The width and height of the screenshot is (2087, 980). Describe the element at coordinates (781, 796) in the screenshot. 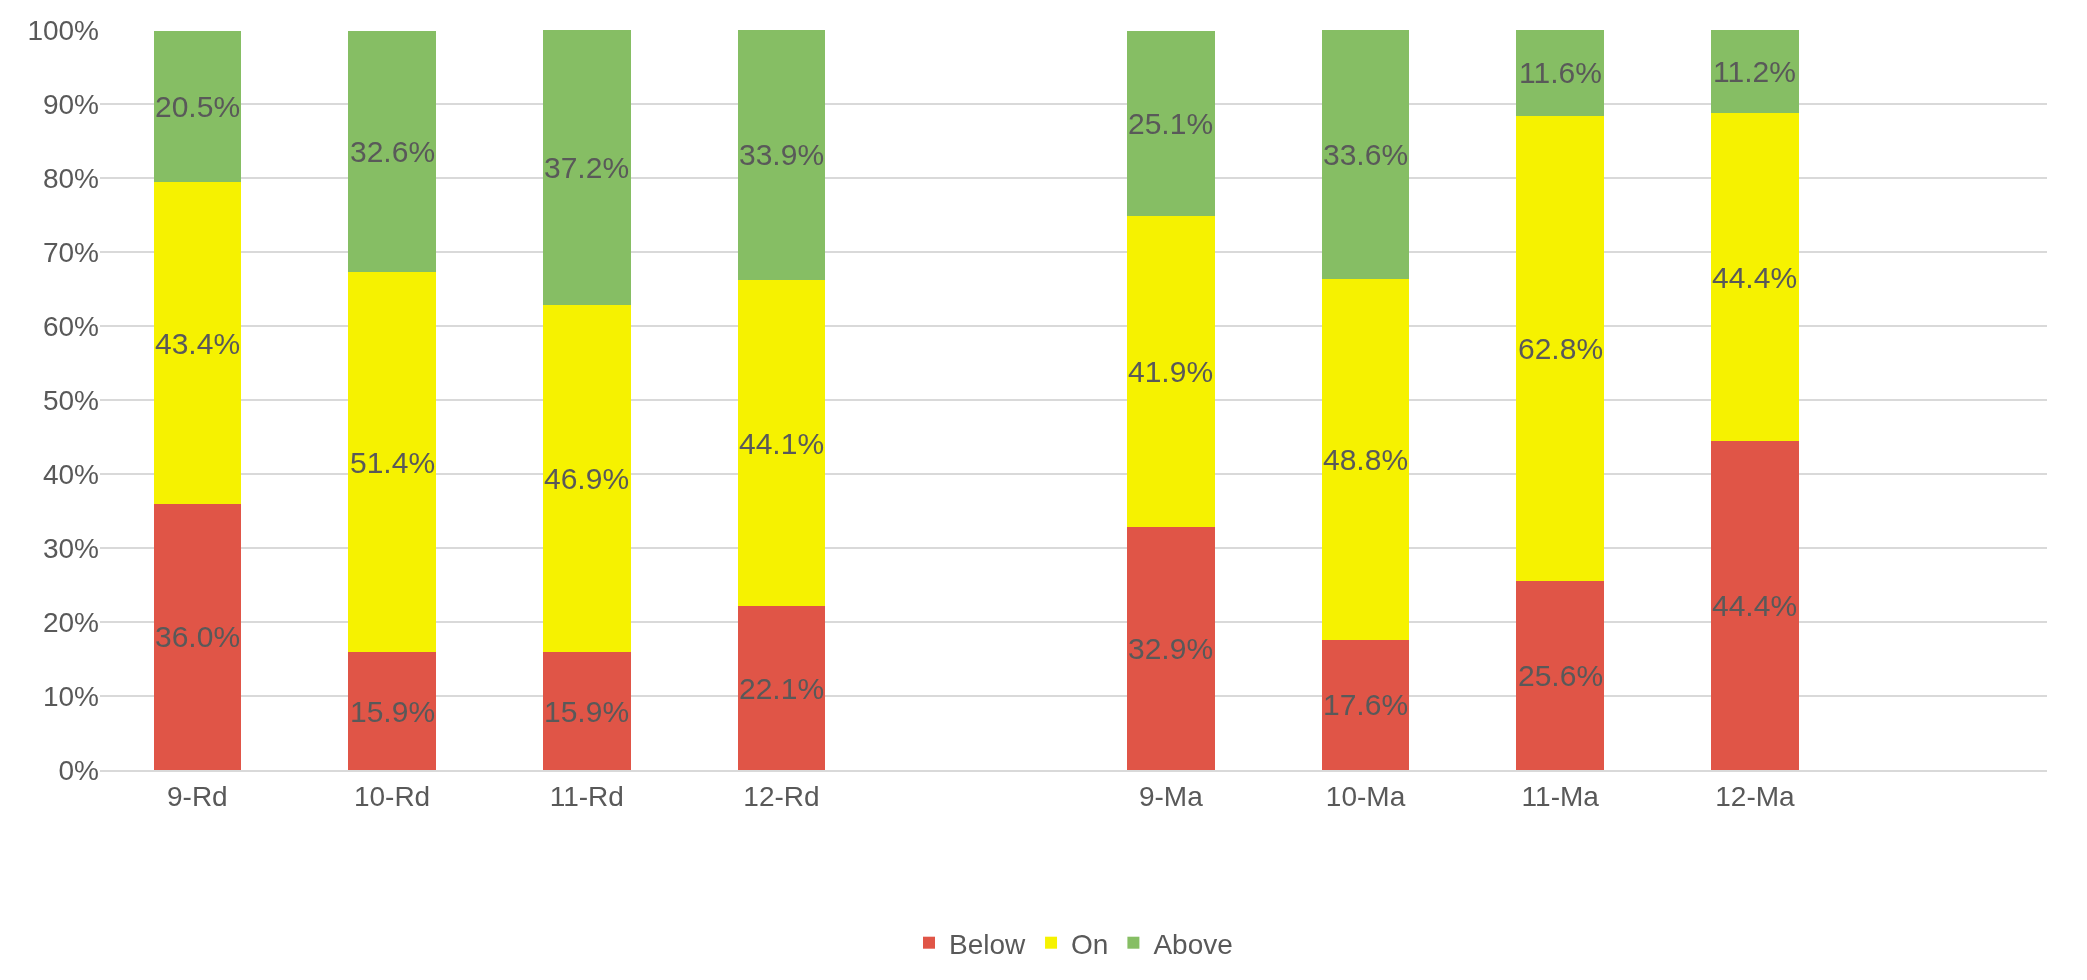

I see `x-tick-label: 12-Rd` at that location.